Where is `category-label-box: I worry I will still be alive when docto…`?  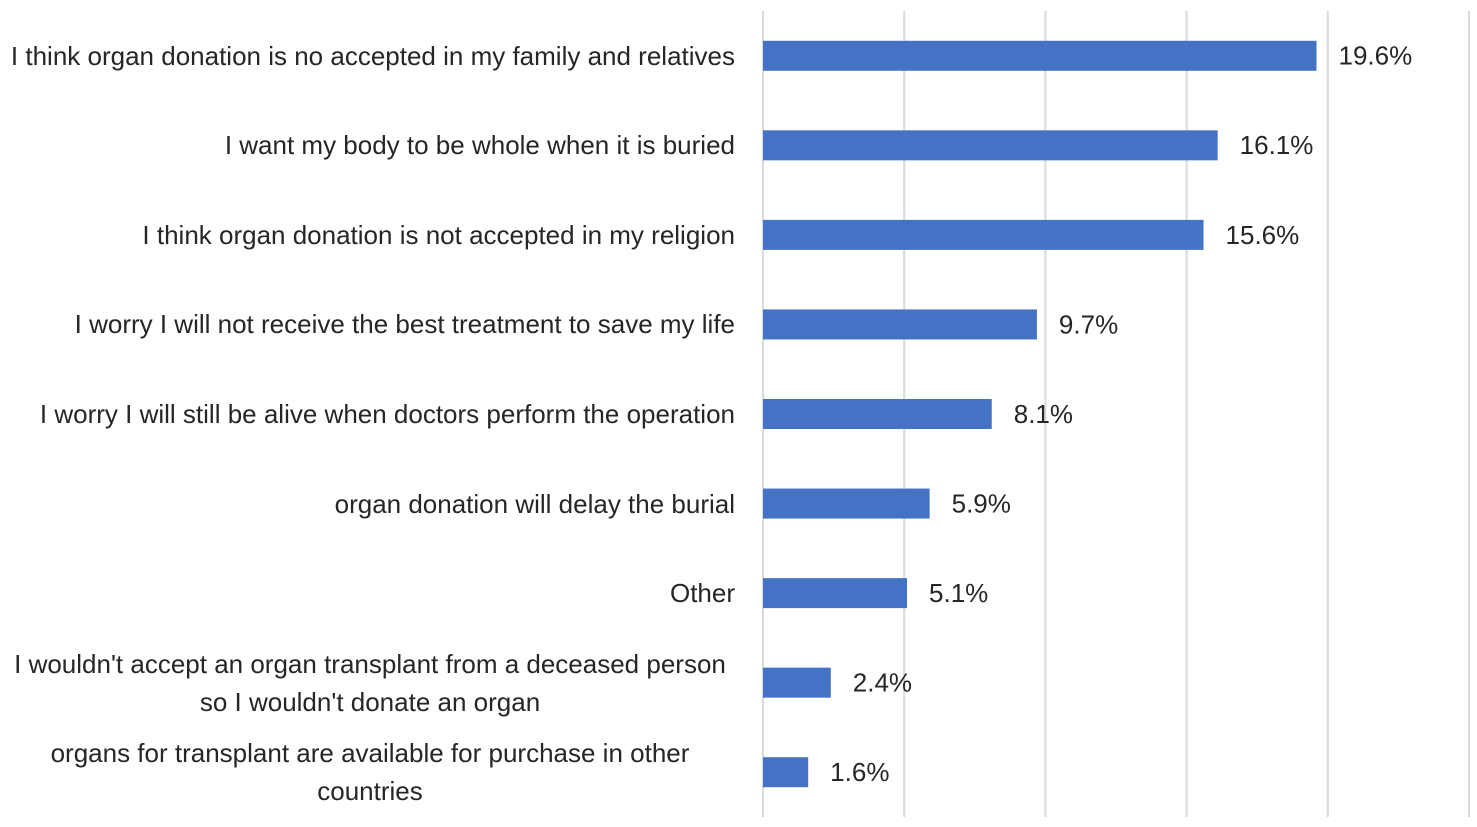 category-label-box: I worry I will still be alive when docto… is located at coordinates (367, 414).